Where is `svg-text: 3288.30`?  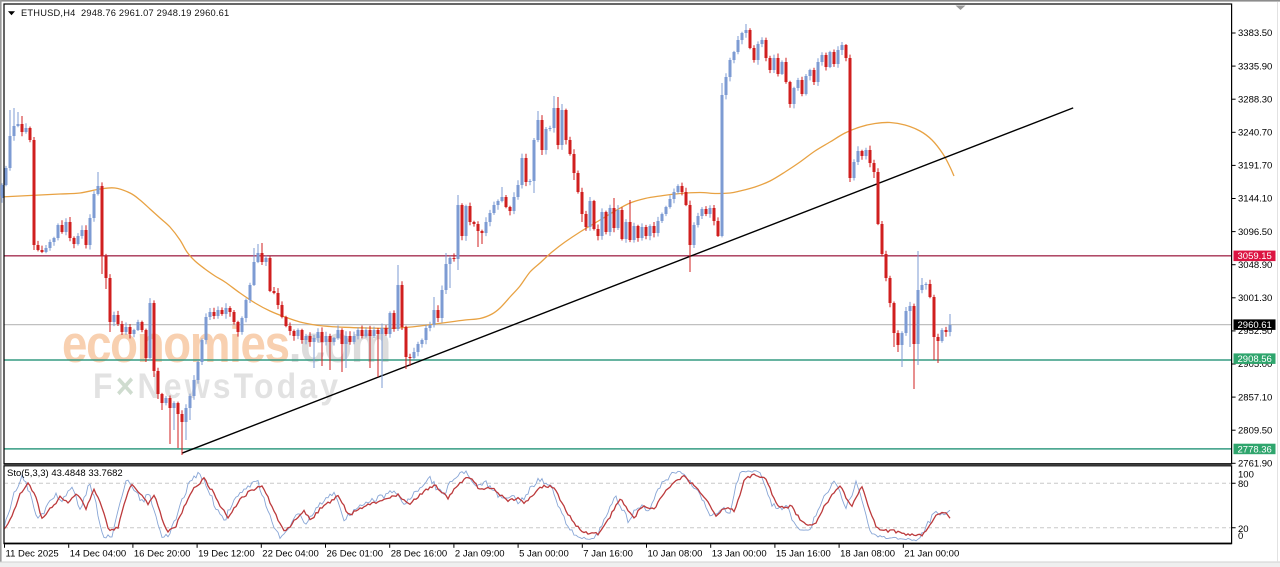 svg-text: 3288.30 is located at coordinates (1255, 99).